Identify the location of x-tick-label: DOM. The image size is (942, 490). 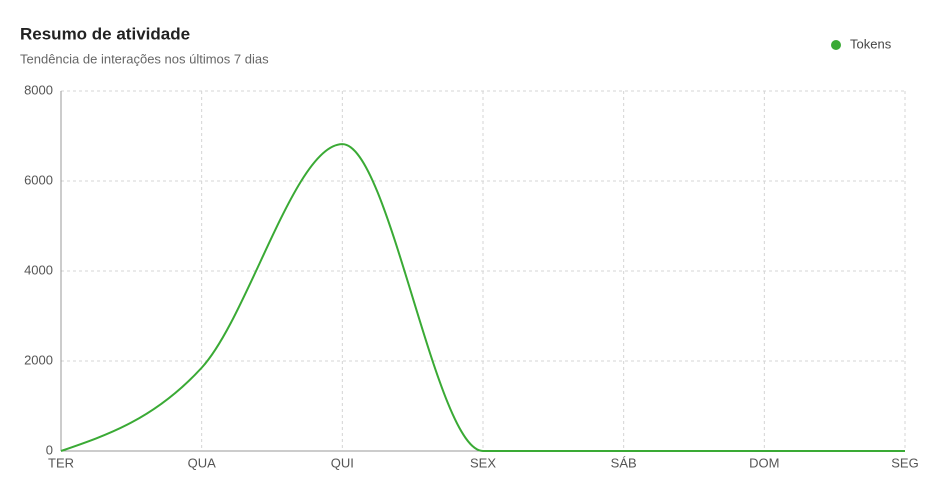
(764, 462).